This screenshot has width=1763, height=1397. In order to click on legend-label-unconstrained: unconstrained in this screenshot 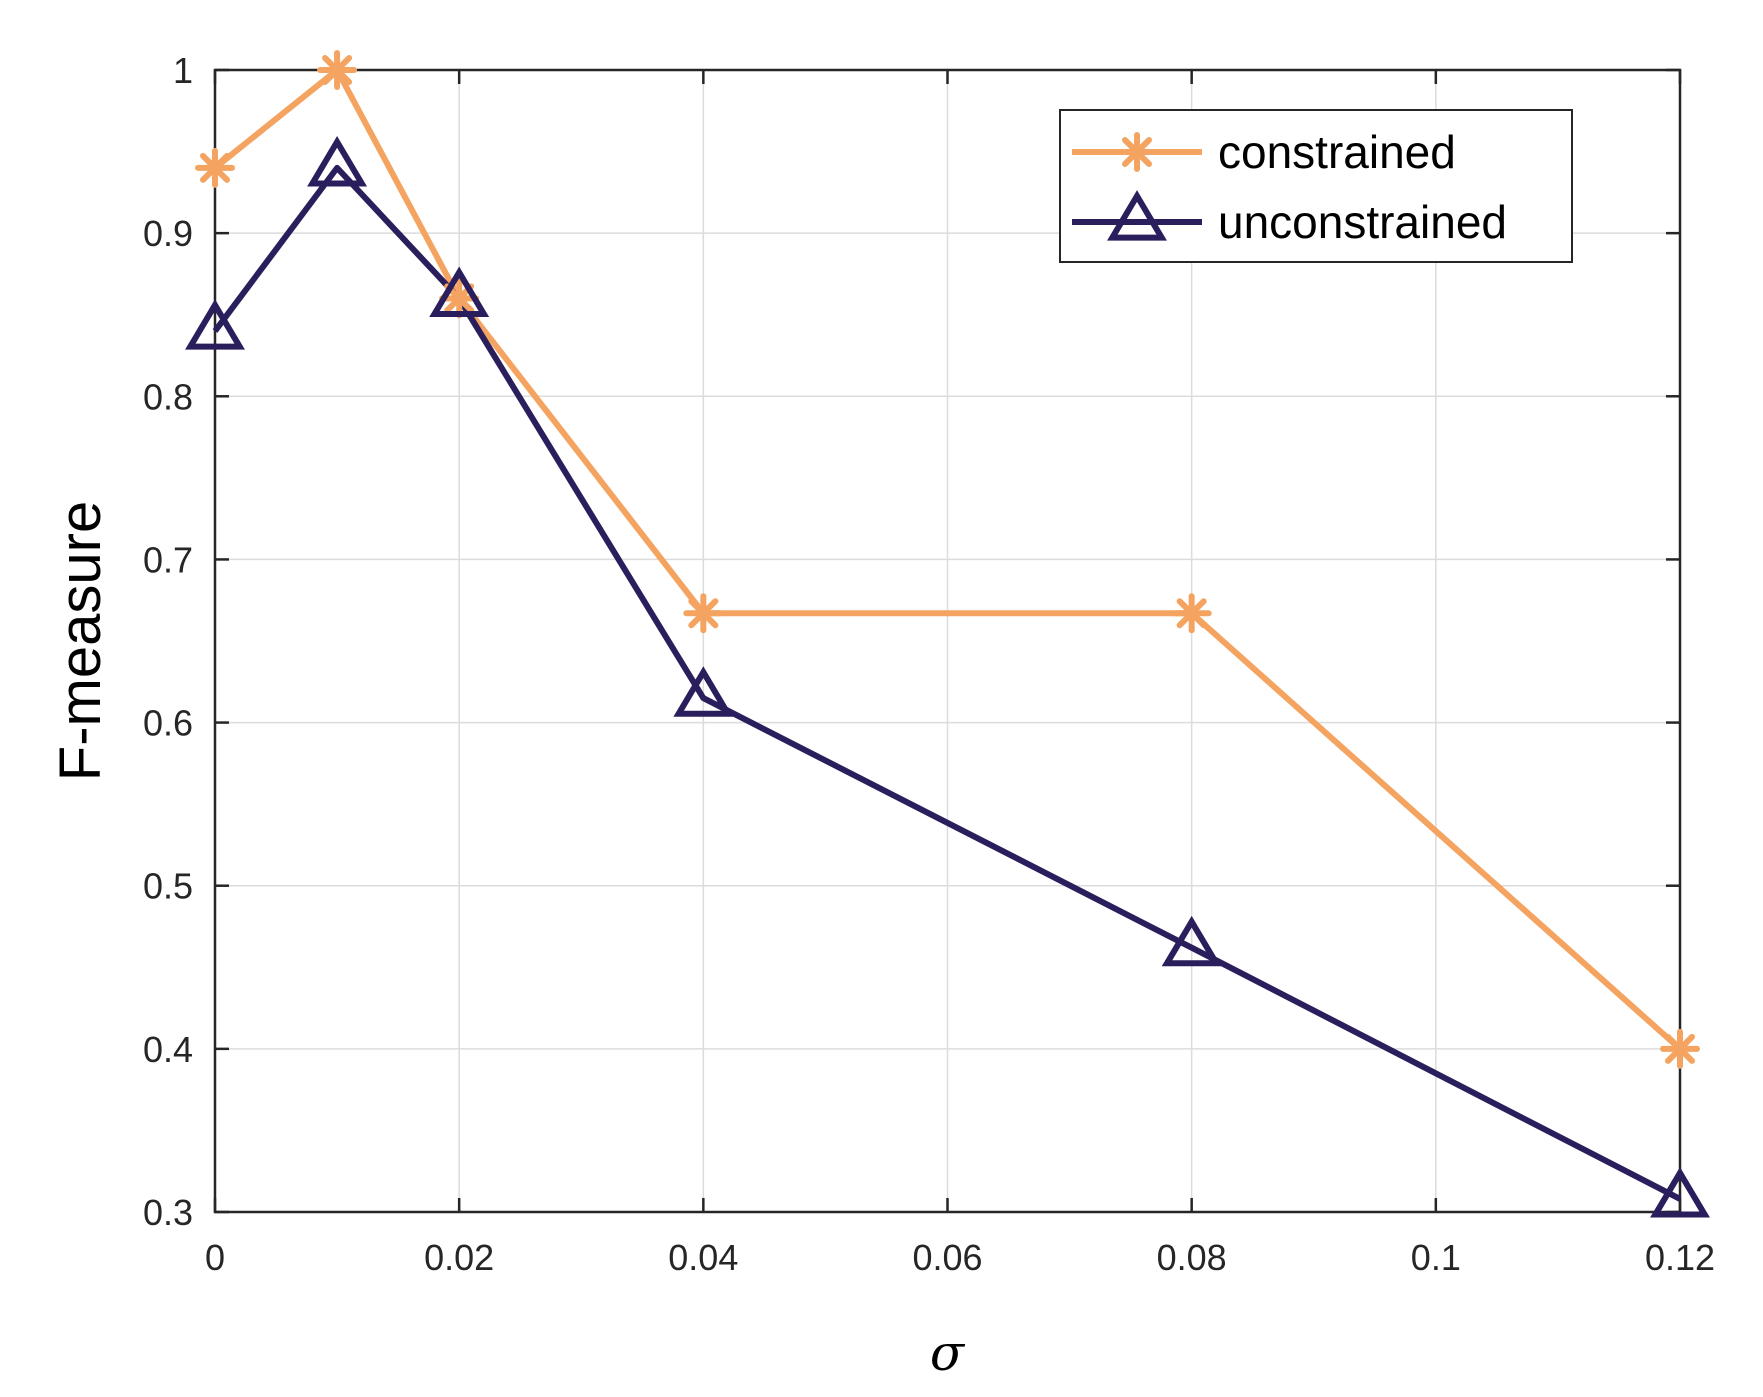, I will do `click(1362, 222)`.